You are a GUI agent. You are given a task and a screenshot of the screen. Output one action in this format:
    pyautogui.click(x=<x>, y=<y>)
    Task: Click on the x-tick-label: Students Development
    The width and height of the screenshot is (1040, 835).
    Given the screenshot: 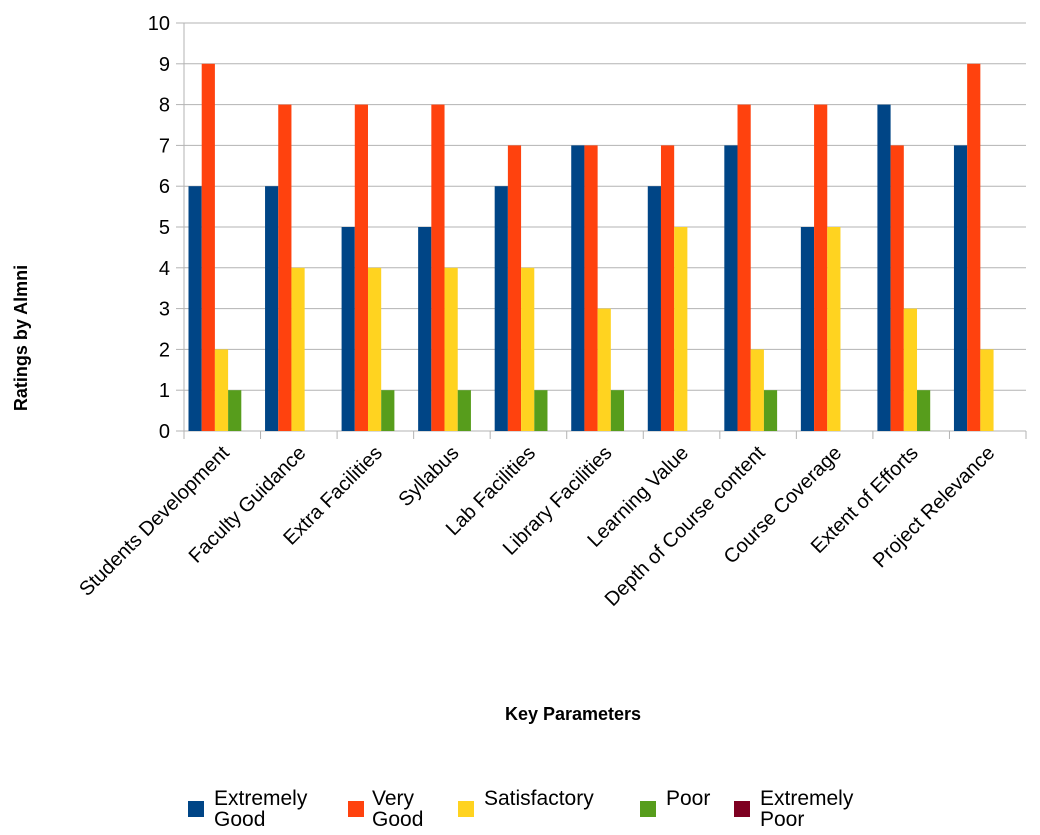 What is the action you would take?
    pyautogui.click(x=154, y=521)
    